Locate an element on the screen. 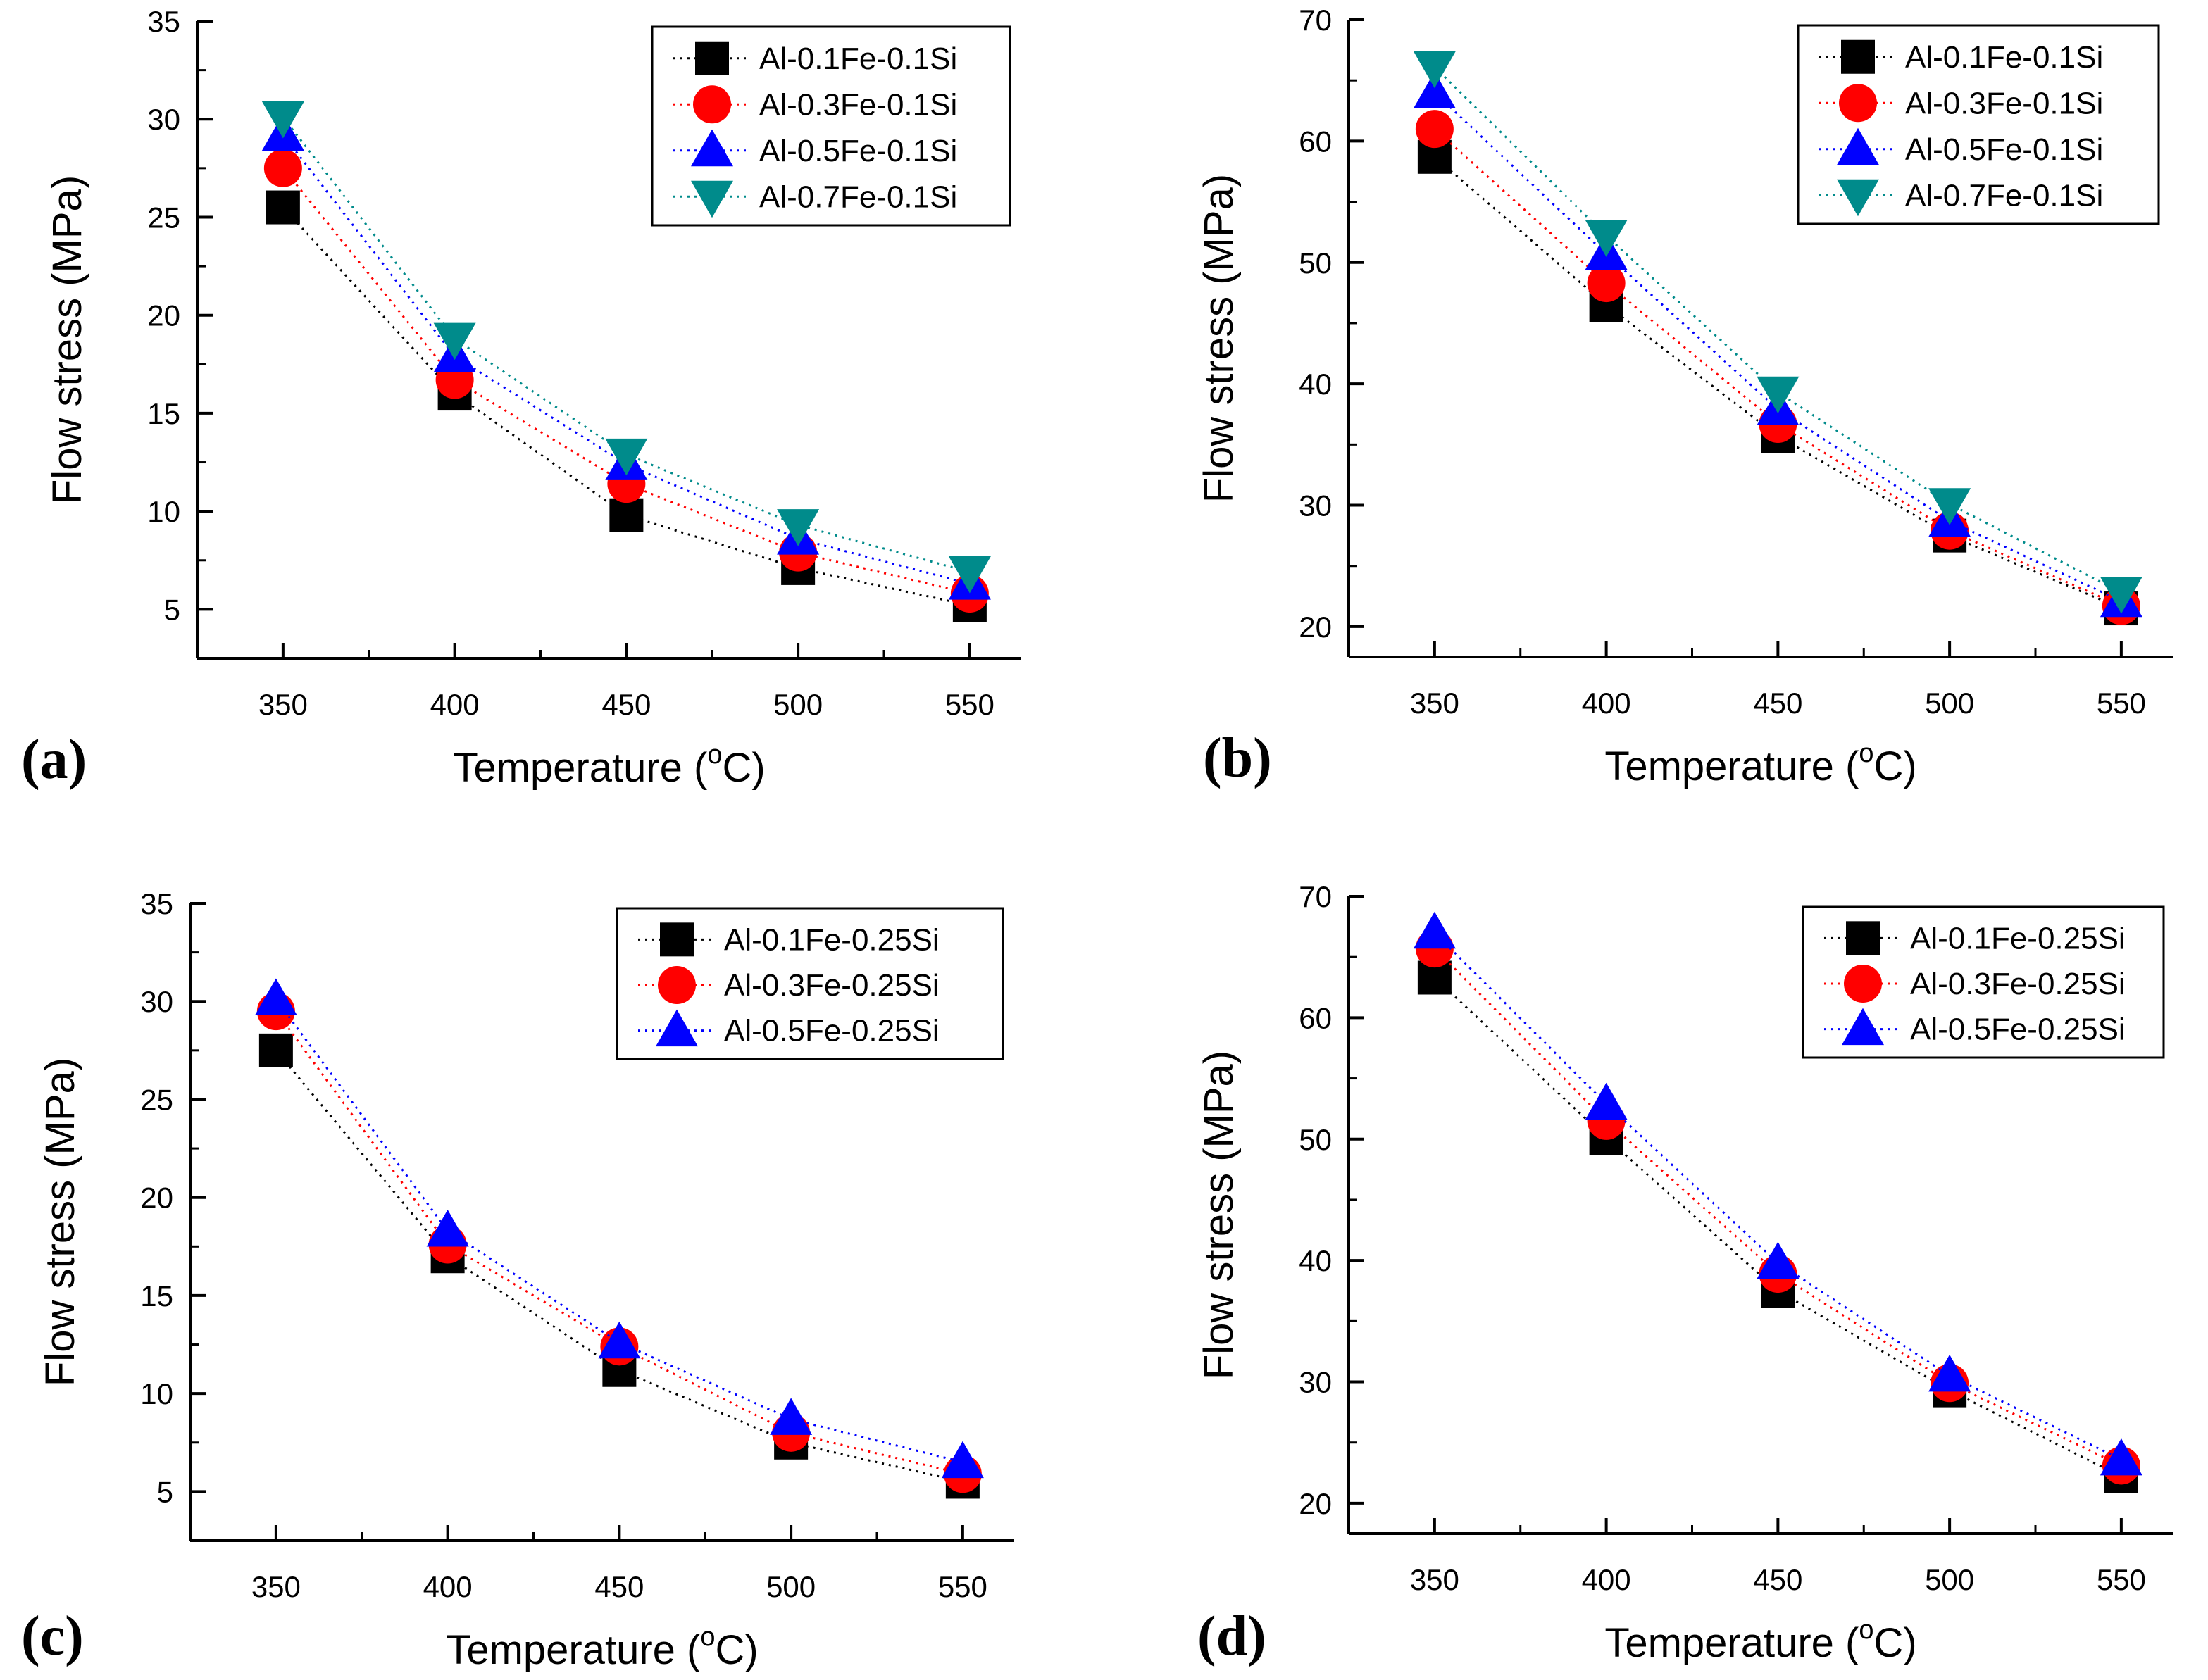  series-Al-0.3Fe-0.25Si is located at coordinates (619, 1243).